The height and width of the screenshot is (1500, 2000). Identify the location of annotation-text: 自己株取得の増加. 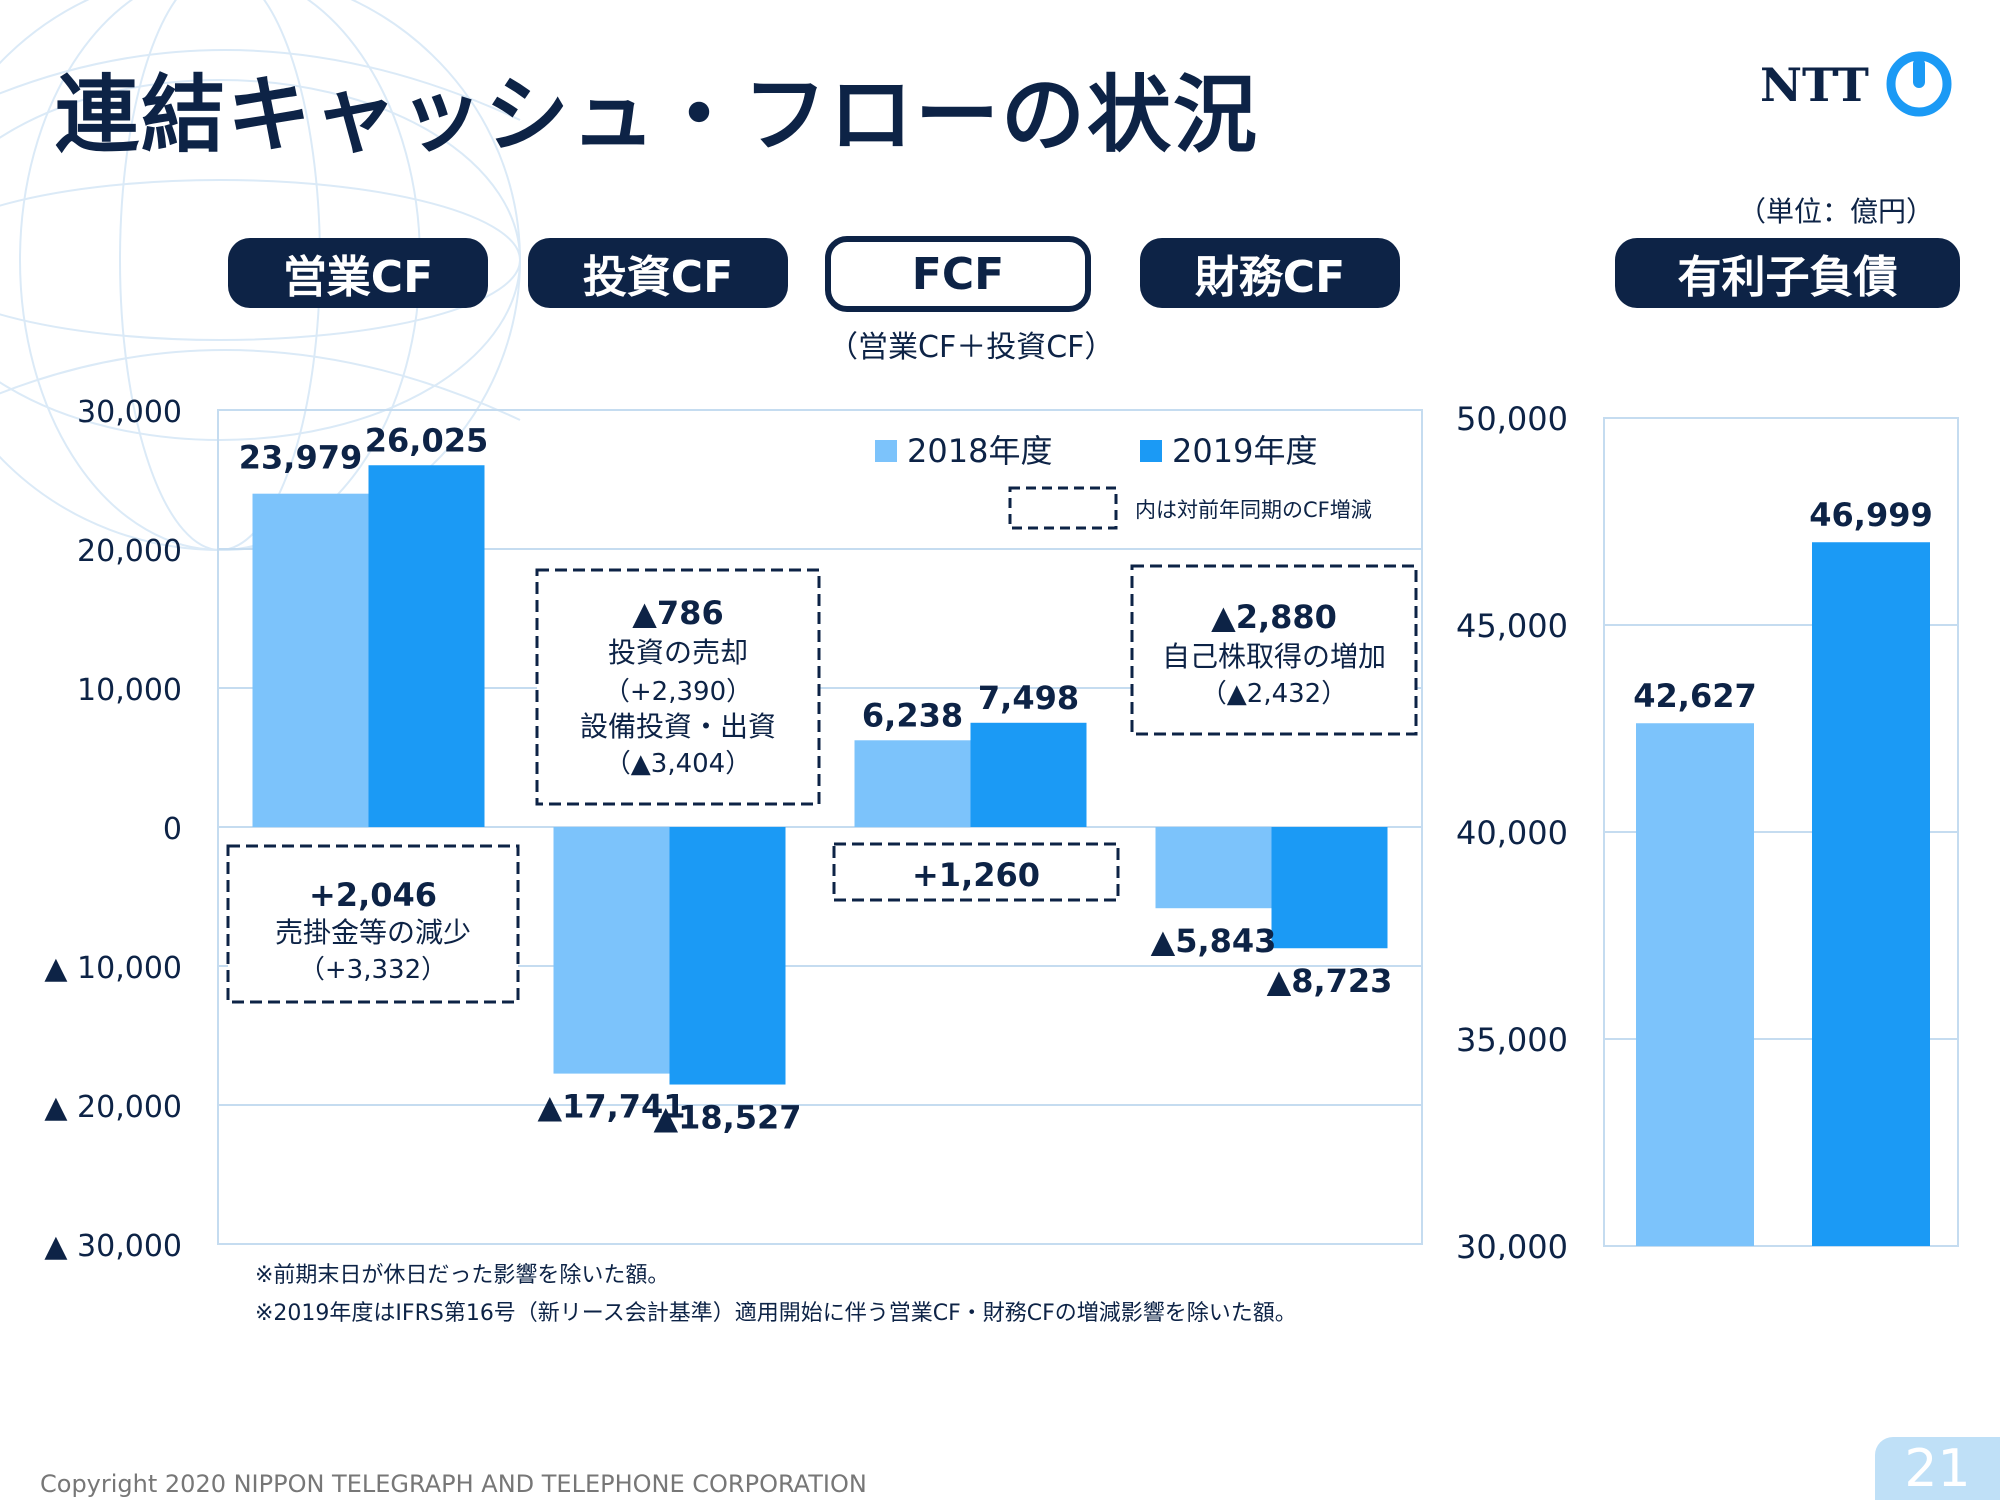
(1274, 656).